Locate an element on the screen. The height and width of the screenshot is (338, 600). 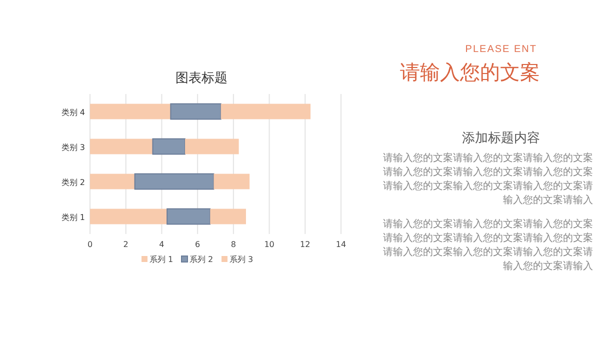
y-tick-label: 类别 4 is located at coordinates (73, 112).